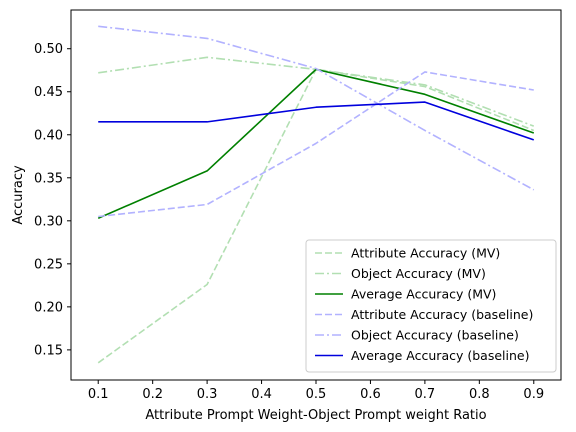 The height and width of the screenshot is (432, 576). What do you see at coordinates (425, 394) in the screenshot?
I see `x-tick-label-6: 0.7` at bounding box center [425, 394].